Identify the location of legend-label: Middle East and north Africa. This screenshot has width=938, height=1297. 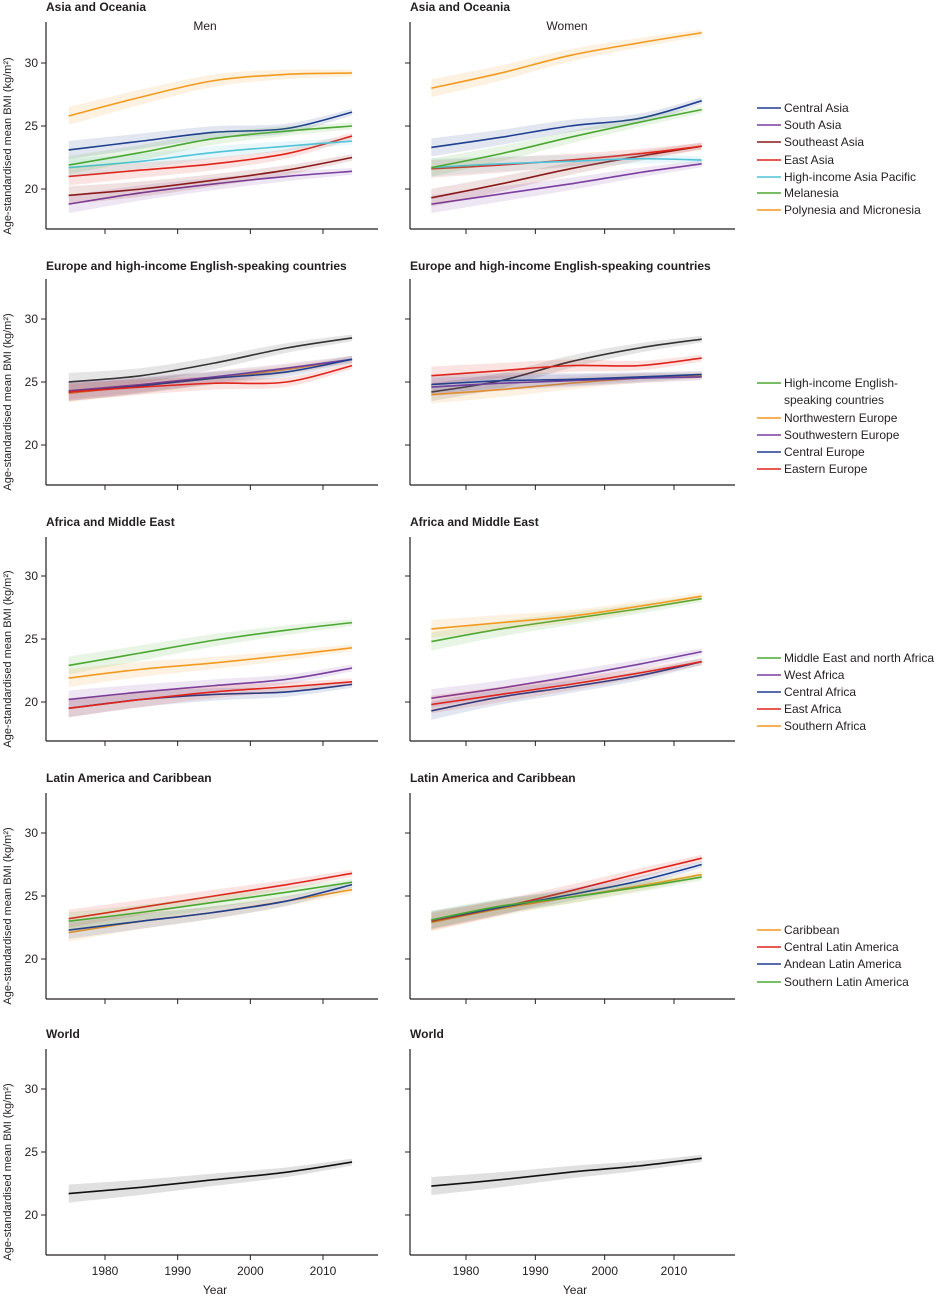
(859, 658).